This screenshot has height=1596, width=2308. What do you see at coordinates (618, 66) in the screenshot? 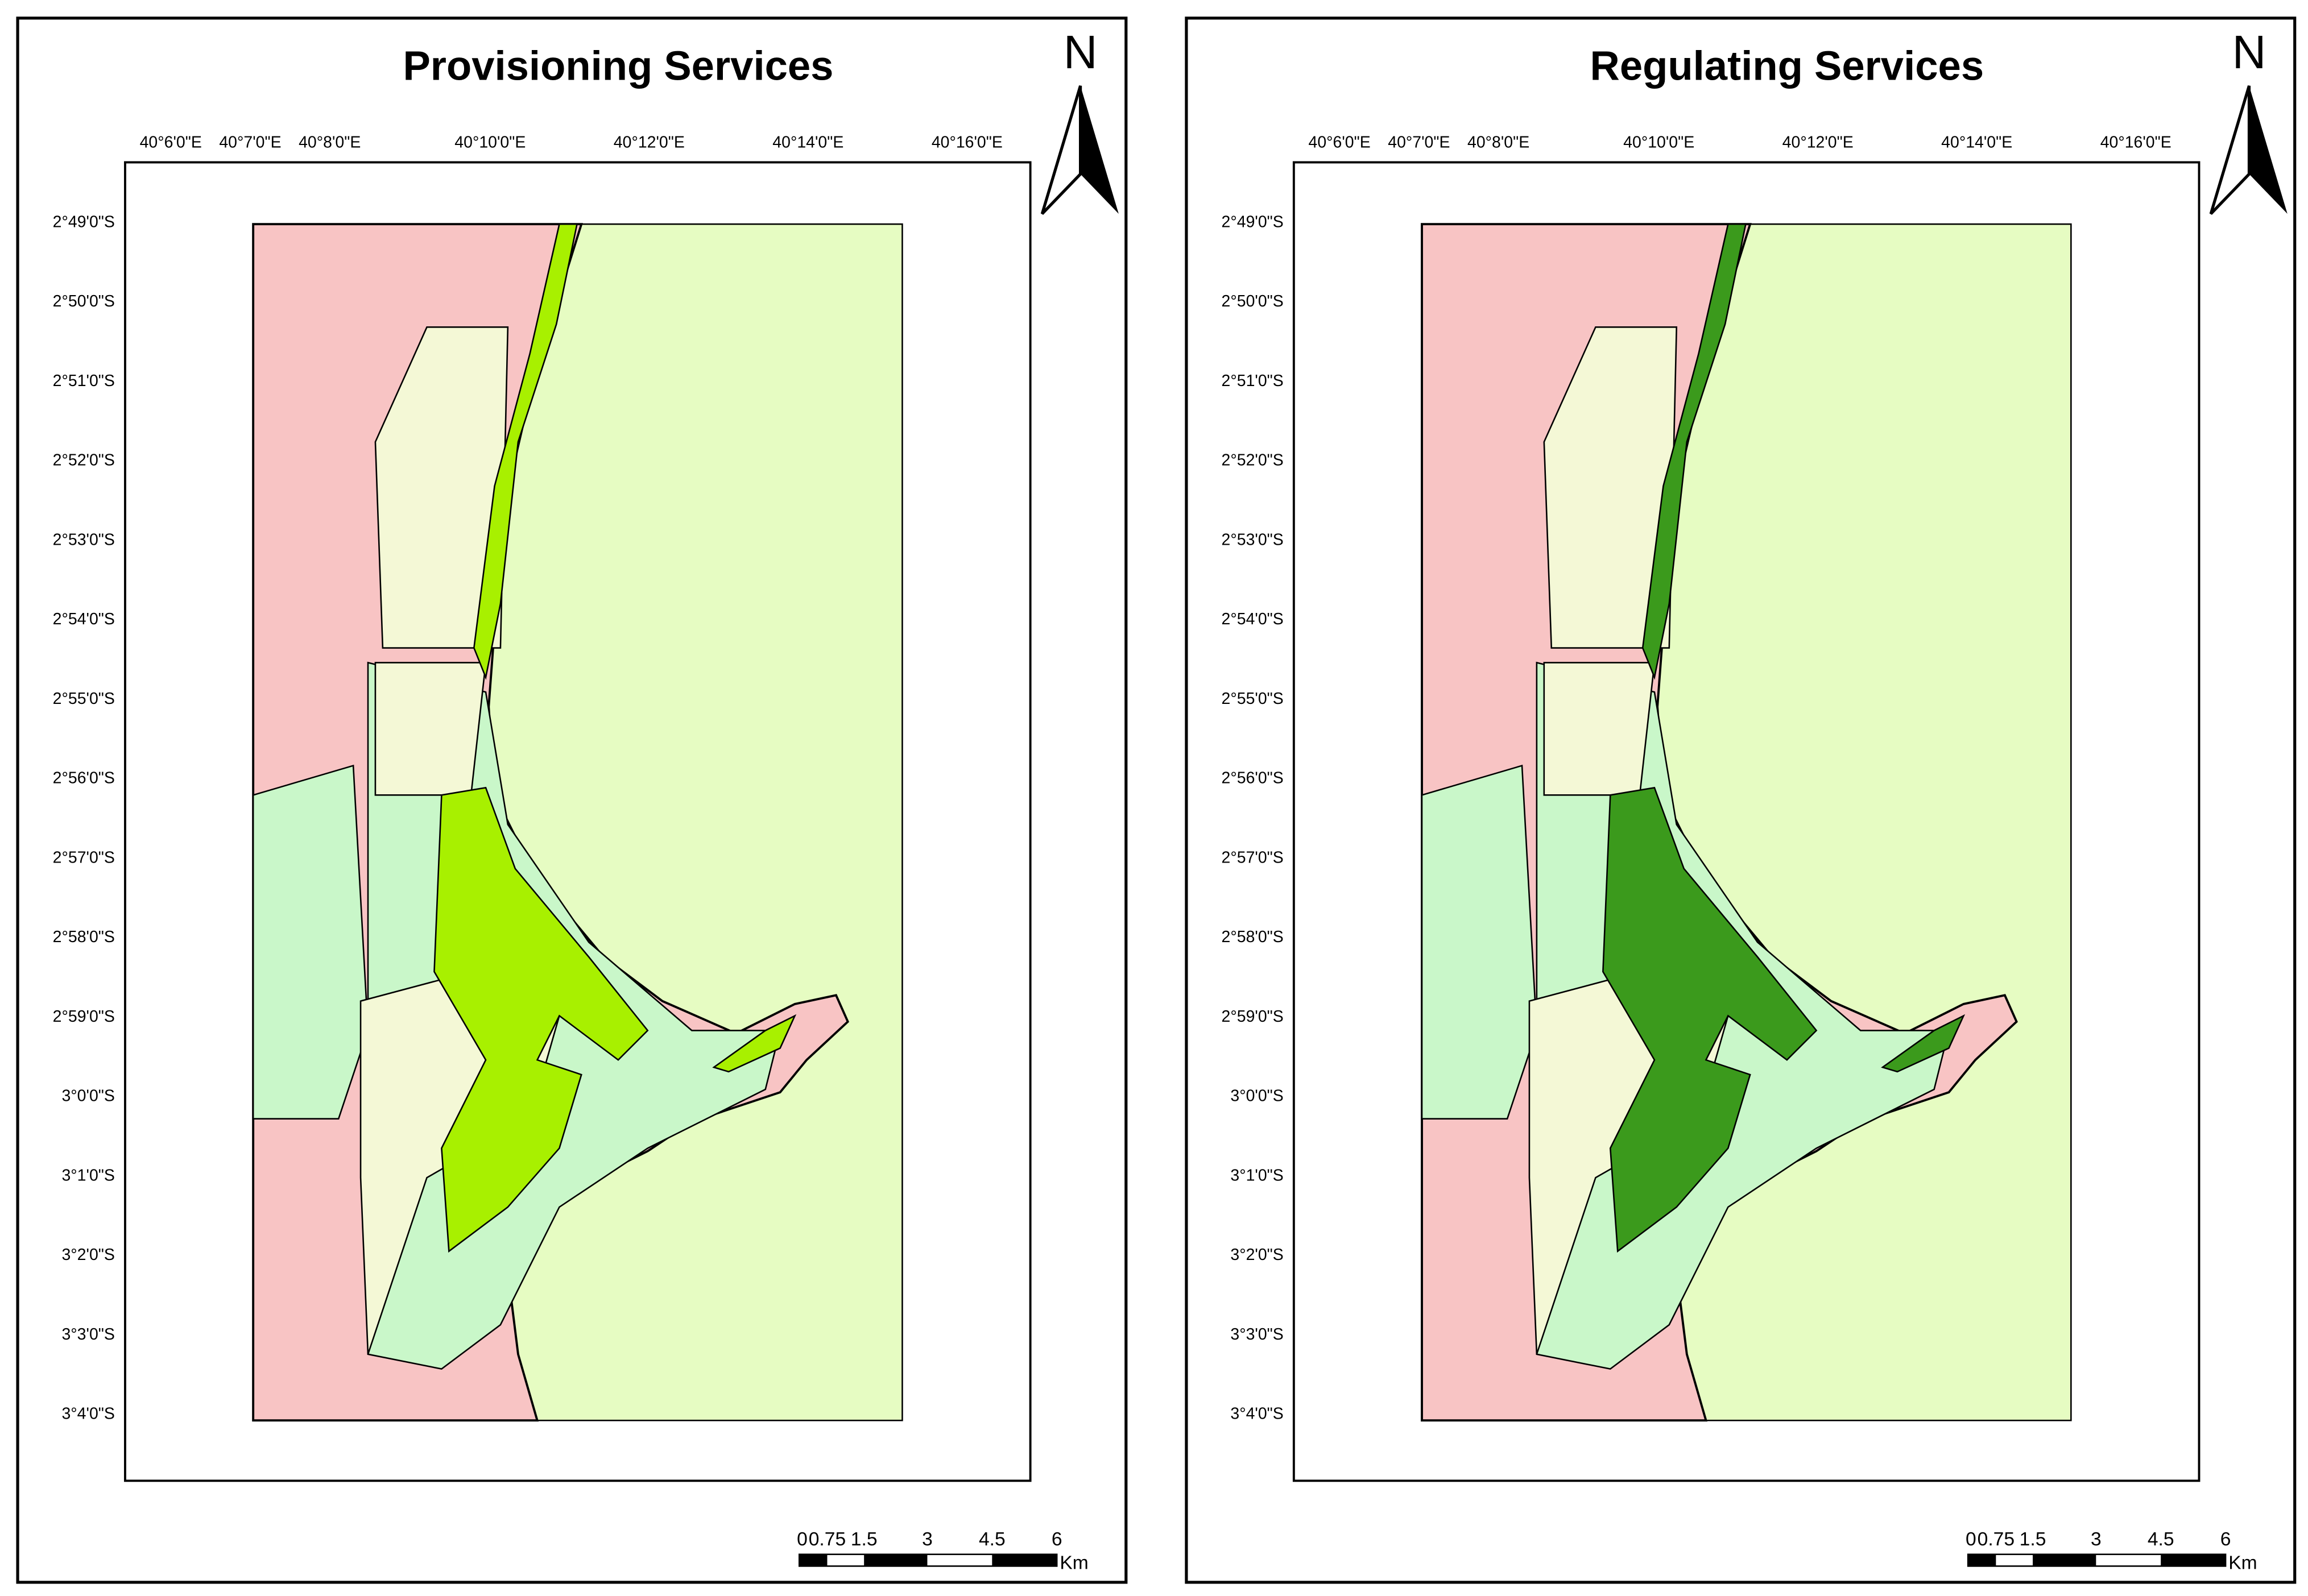
I see `panel-title: Provisioning Services` at bounding box center [618, 66].